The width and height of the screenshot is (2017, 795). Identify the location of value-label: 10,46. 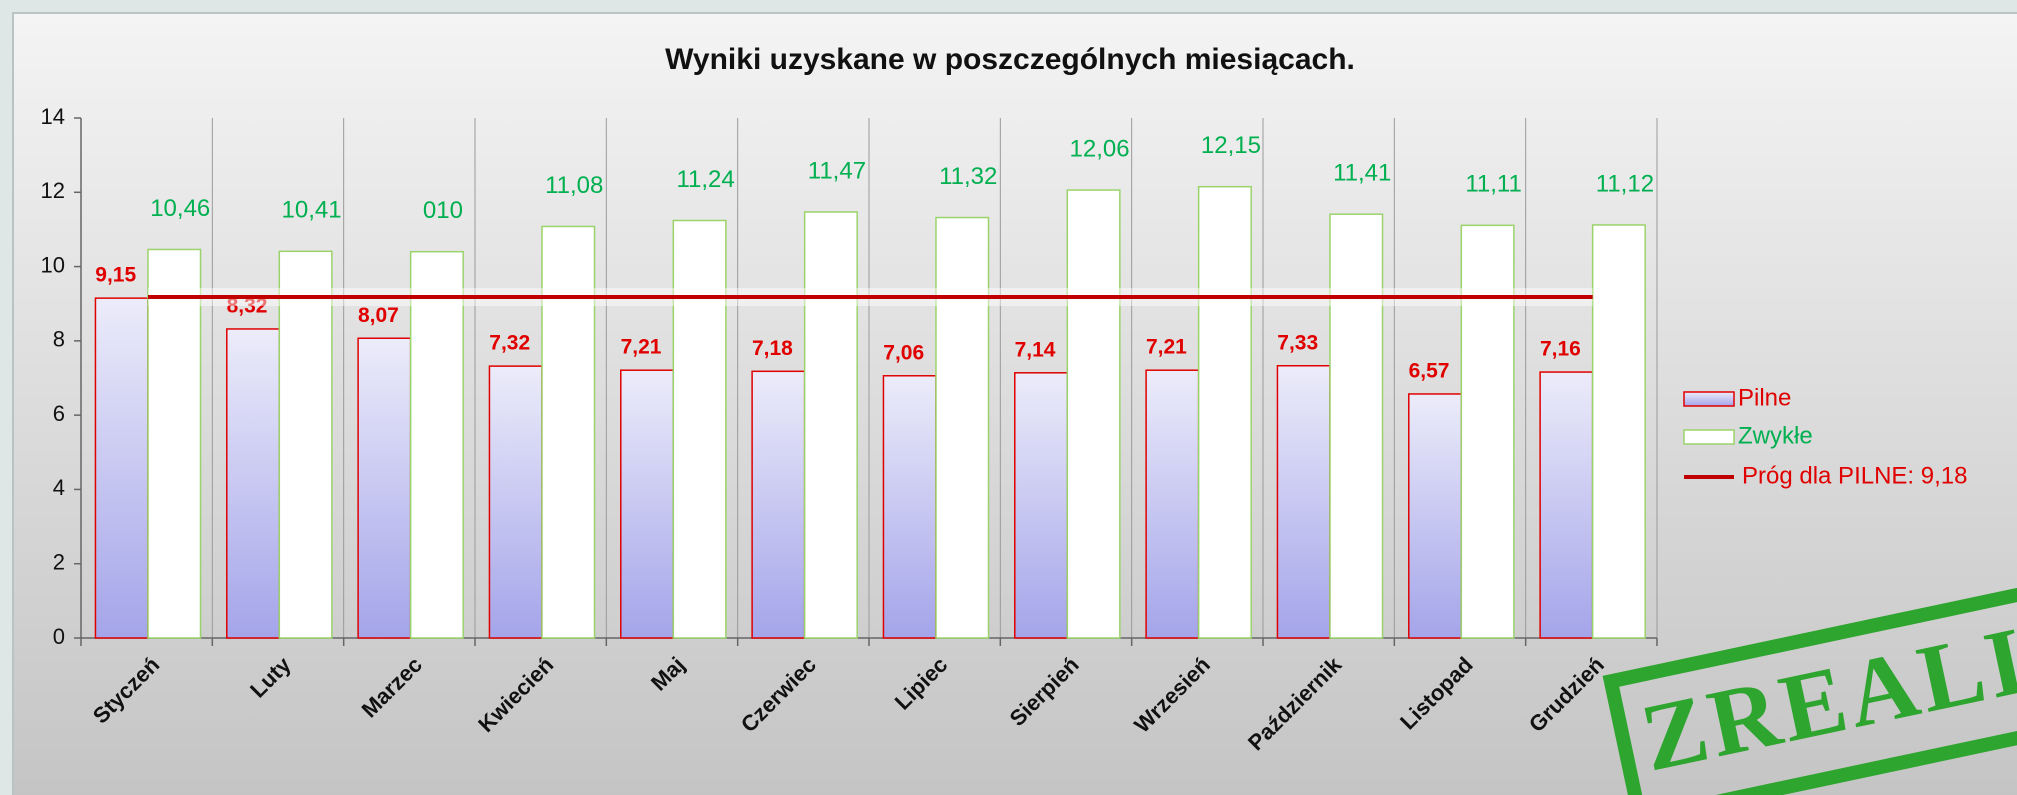
(180, 208).